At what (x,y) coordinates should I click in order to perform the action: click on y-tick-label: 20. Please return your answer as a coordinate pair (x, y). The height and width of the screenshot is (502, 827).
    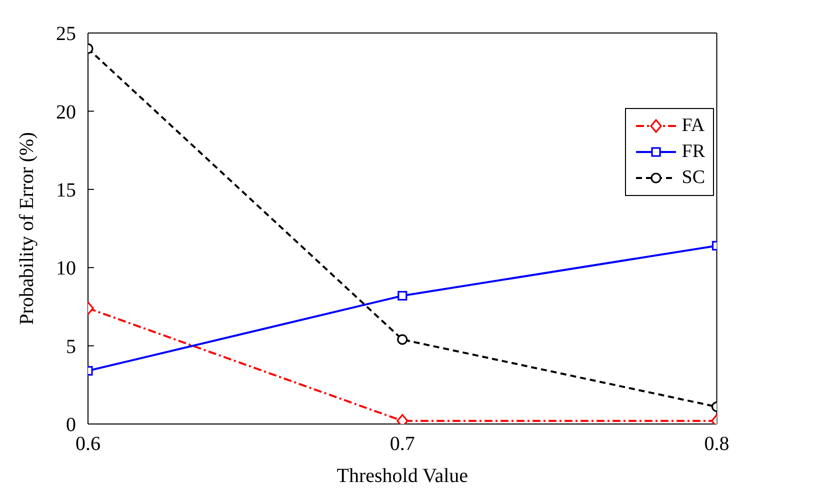
    Looking at the image, I should click on (66, 112).